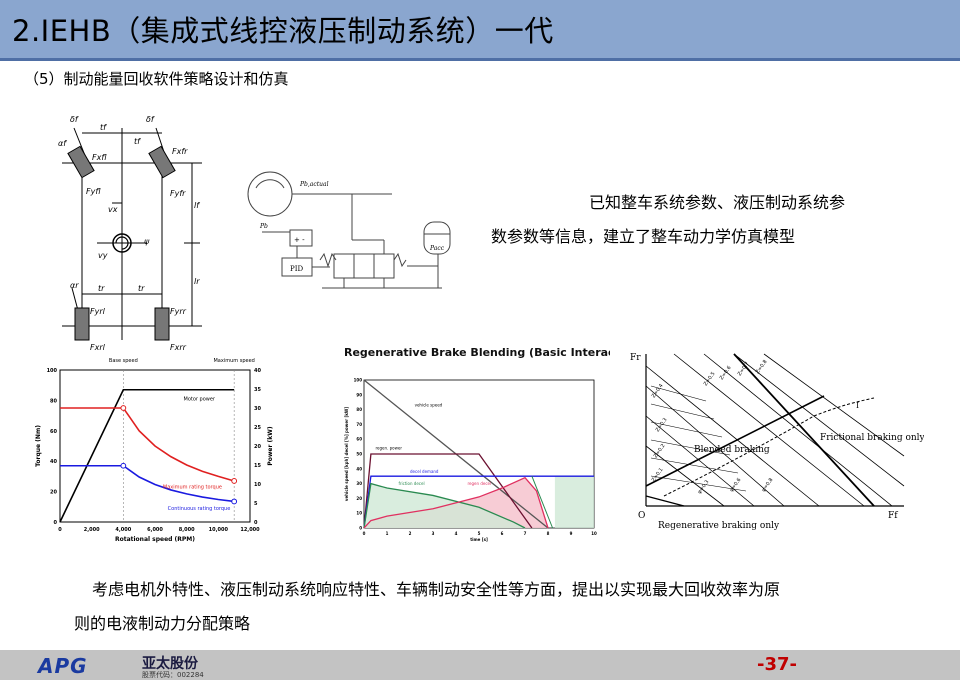  Describe the element at coordinates (170, 664) in the screenshot. I see `company-name: 亚太股份` at that location.